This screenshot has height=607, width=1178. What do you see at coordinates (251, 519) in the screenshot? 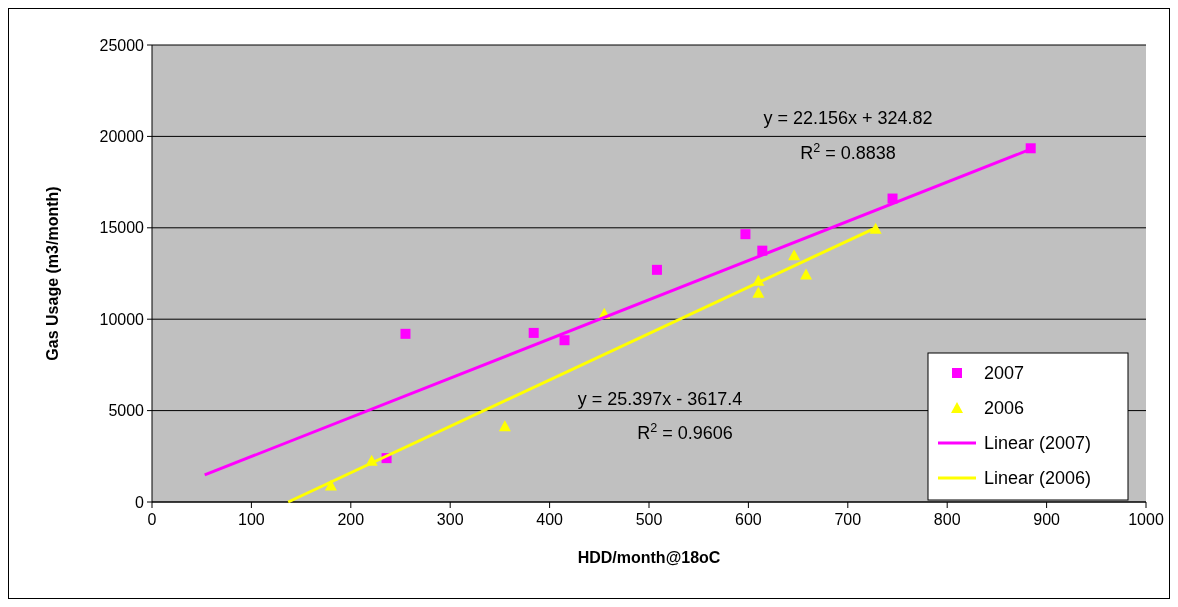
I see `x-tick-label: 100` at bounding box center [251, 519].